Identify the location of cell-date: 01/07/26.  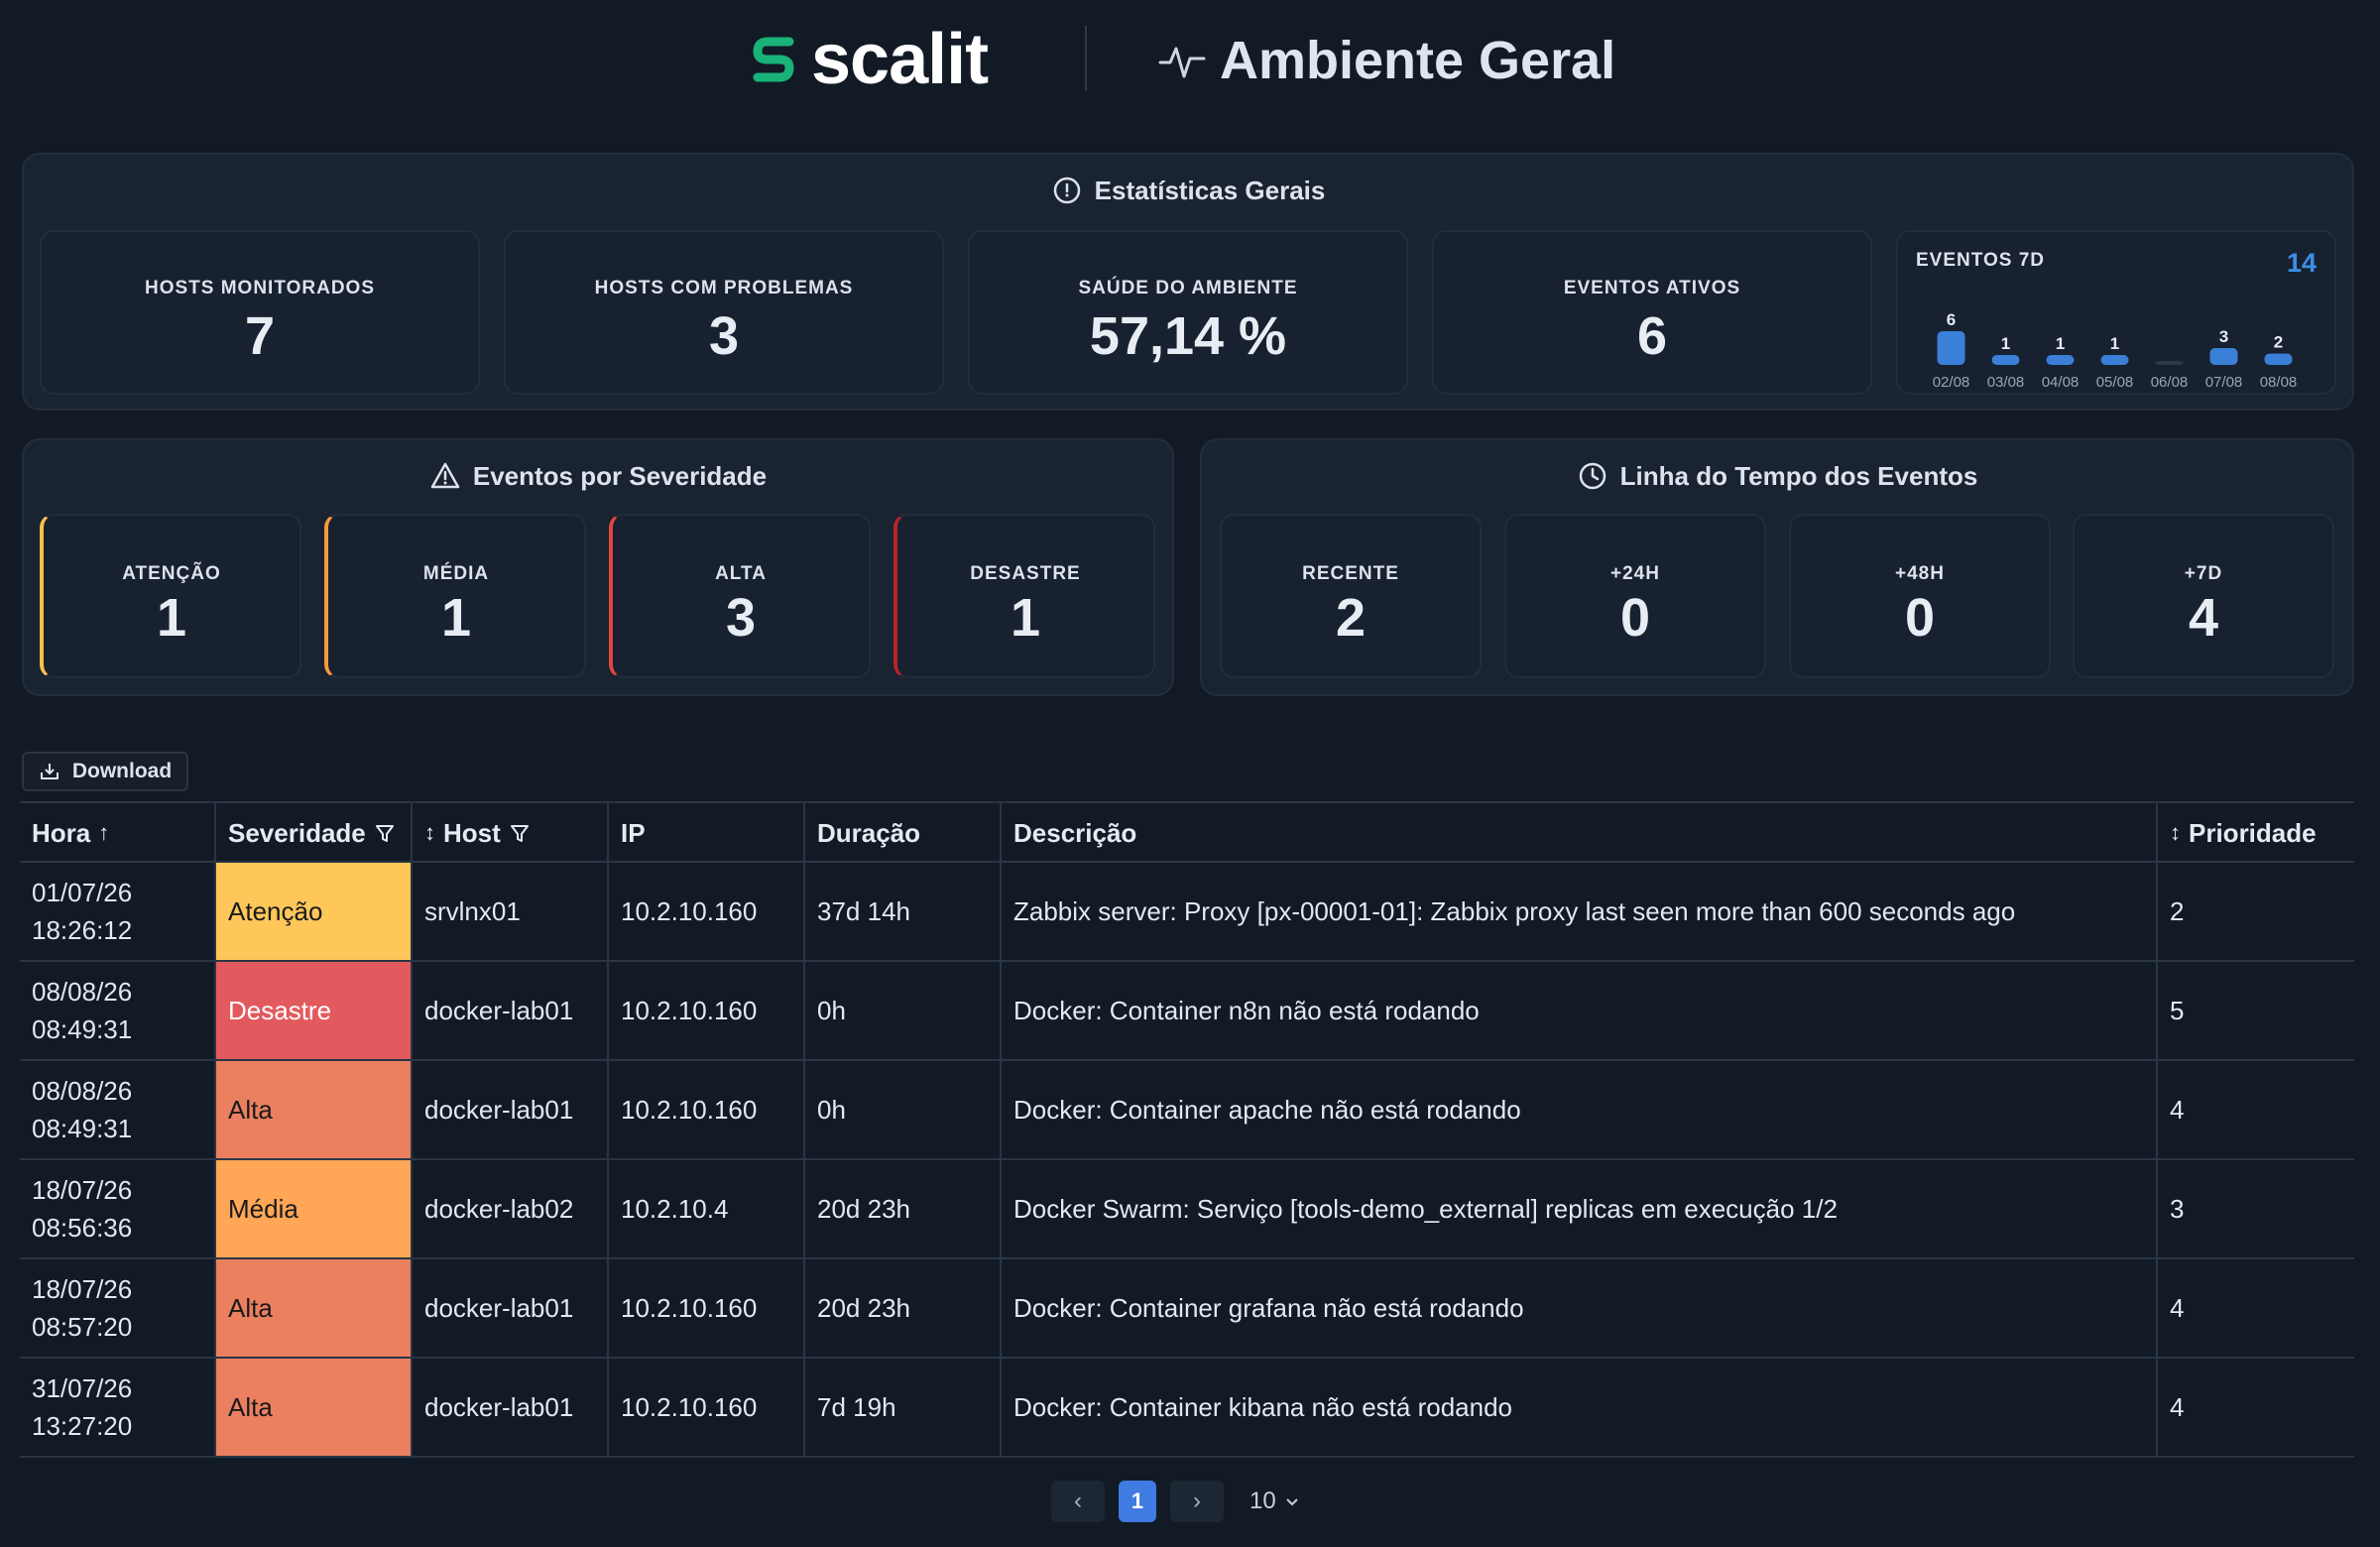
(82, 892).